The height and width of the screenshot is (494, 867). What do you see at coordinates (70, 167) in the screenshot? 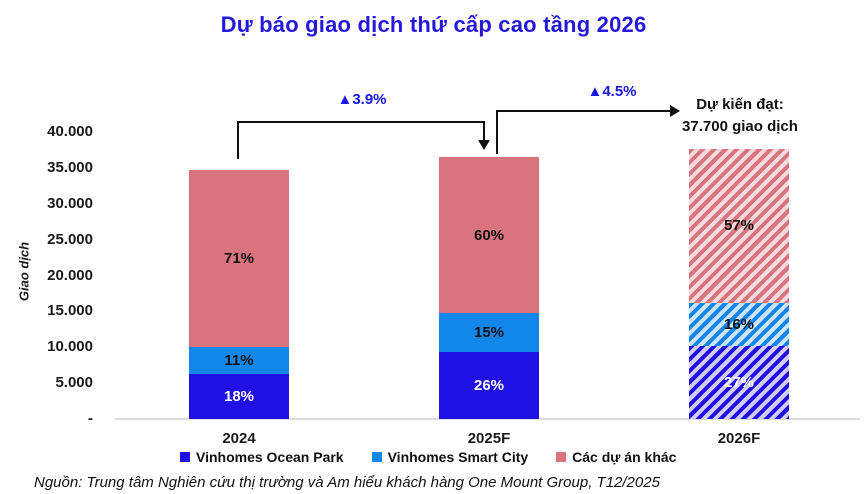
I see `y-tick-label: 35.000` at bounding box center [70, 167].